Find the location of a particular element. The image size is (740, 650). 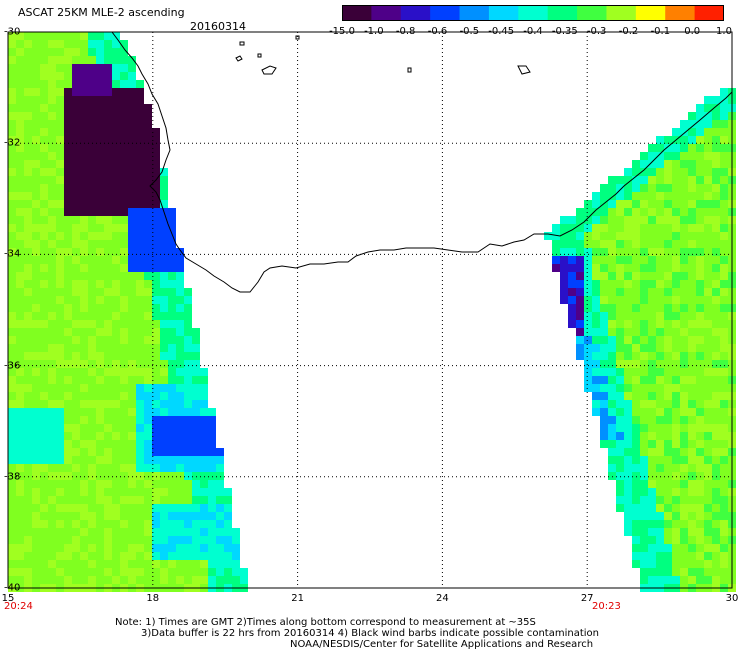

colorbar is located at coordinates (533, 13).